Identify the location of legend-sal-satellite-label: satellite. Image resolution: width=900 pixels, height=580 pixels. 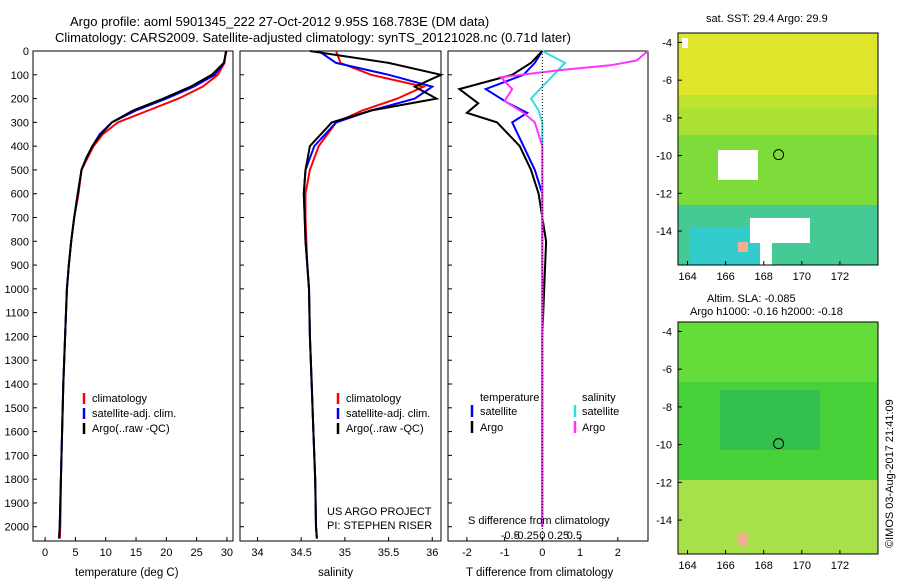
(600, 412).